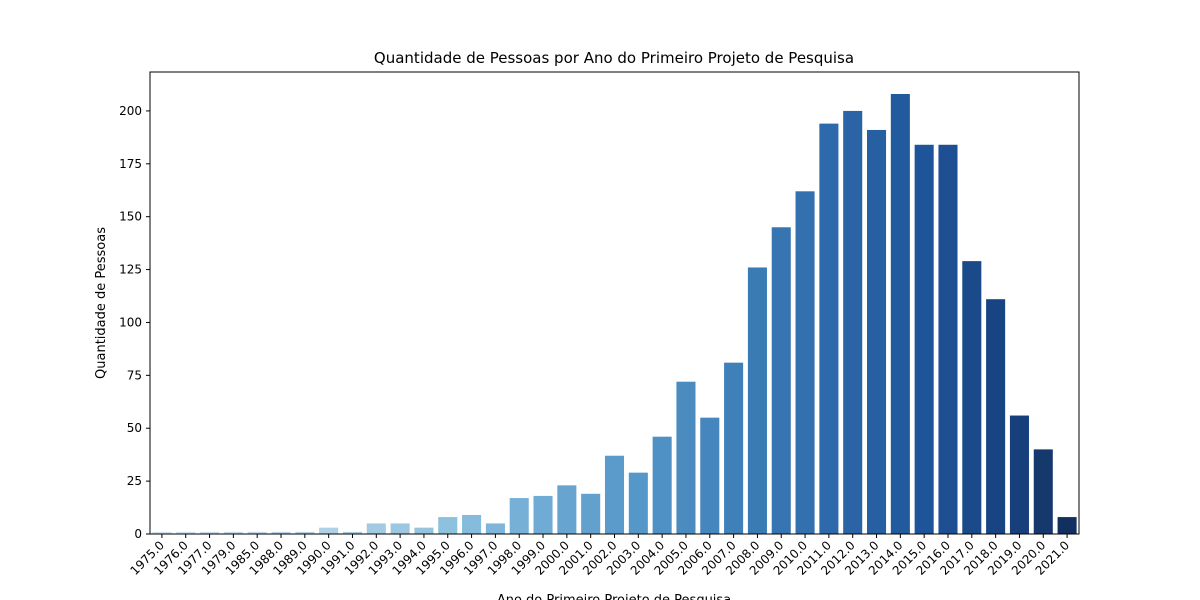  What do you see at coordinates (138, 534) in the screenshot?
I see `y-tick-label: 0` at bounding box center [138, 534].